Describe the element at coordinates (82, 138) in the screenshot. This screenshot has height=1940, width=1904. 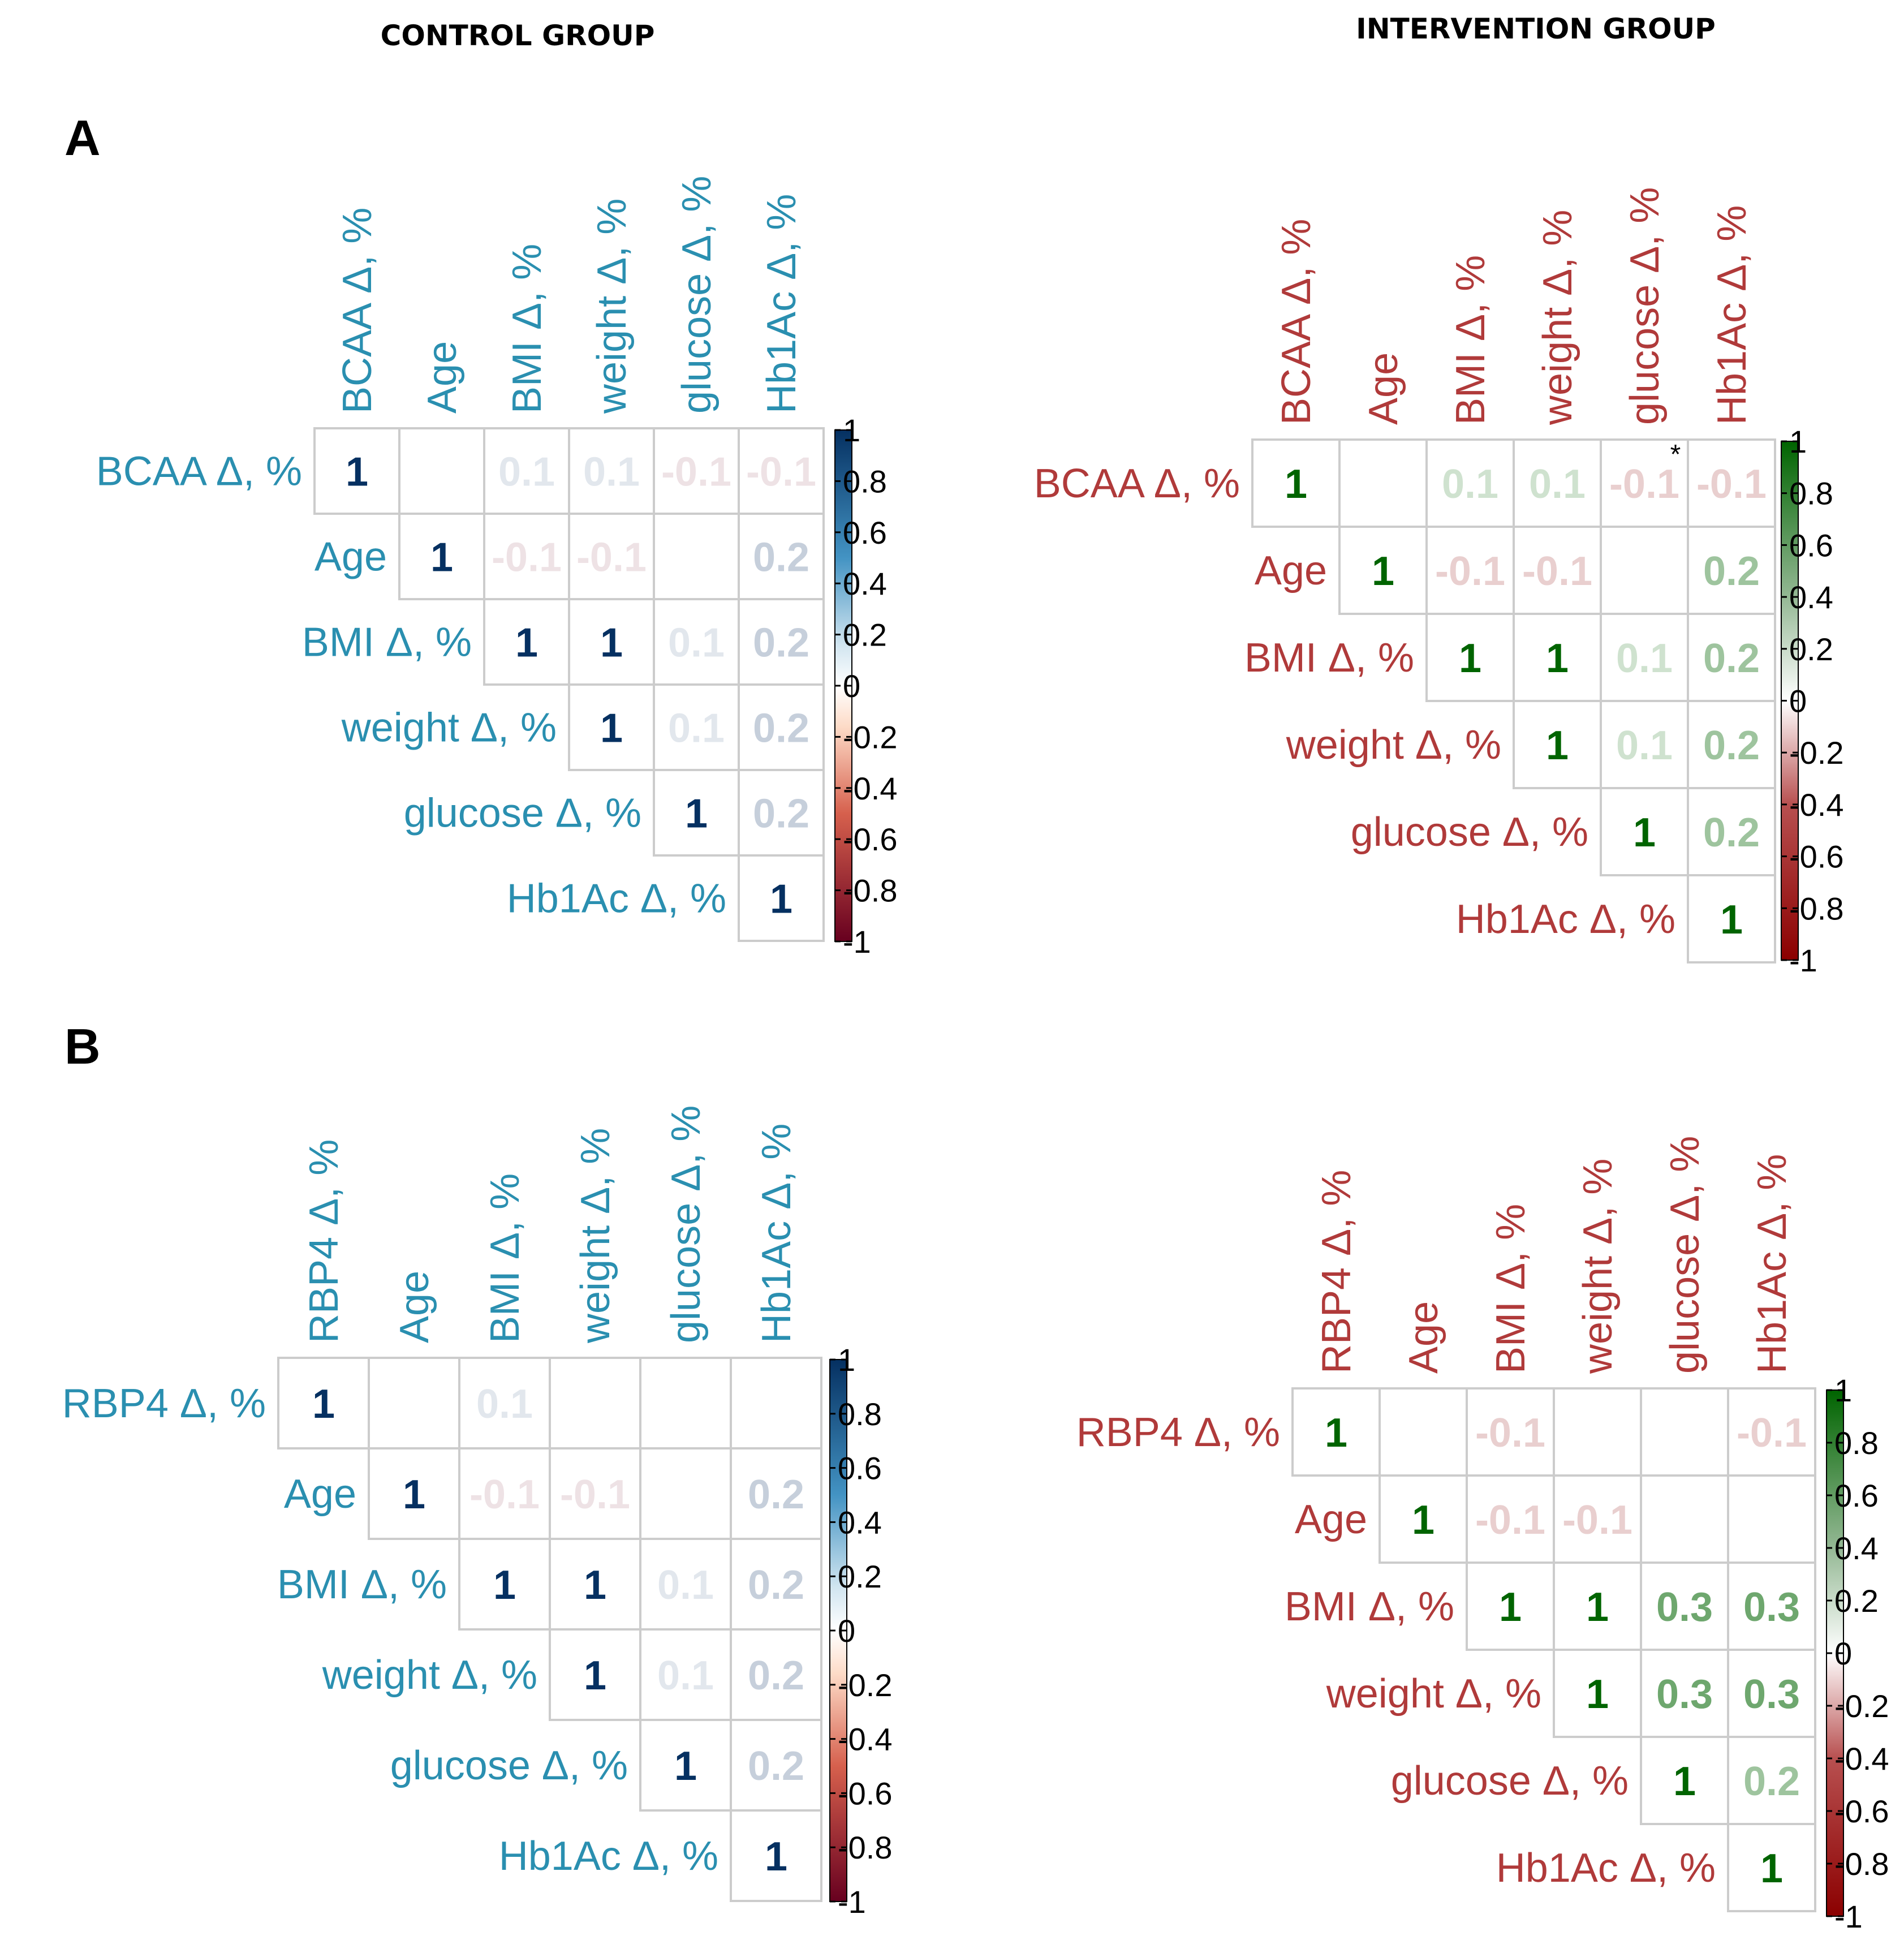
I see `panel-letter-a: A` at that location.